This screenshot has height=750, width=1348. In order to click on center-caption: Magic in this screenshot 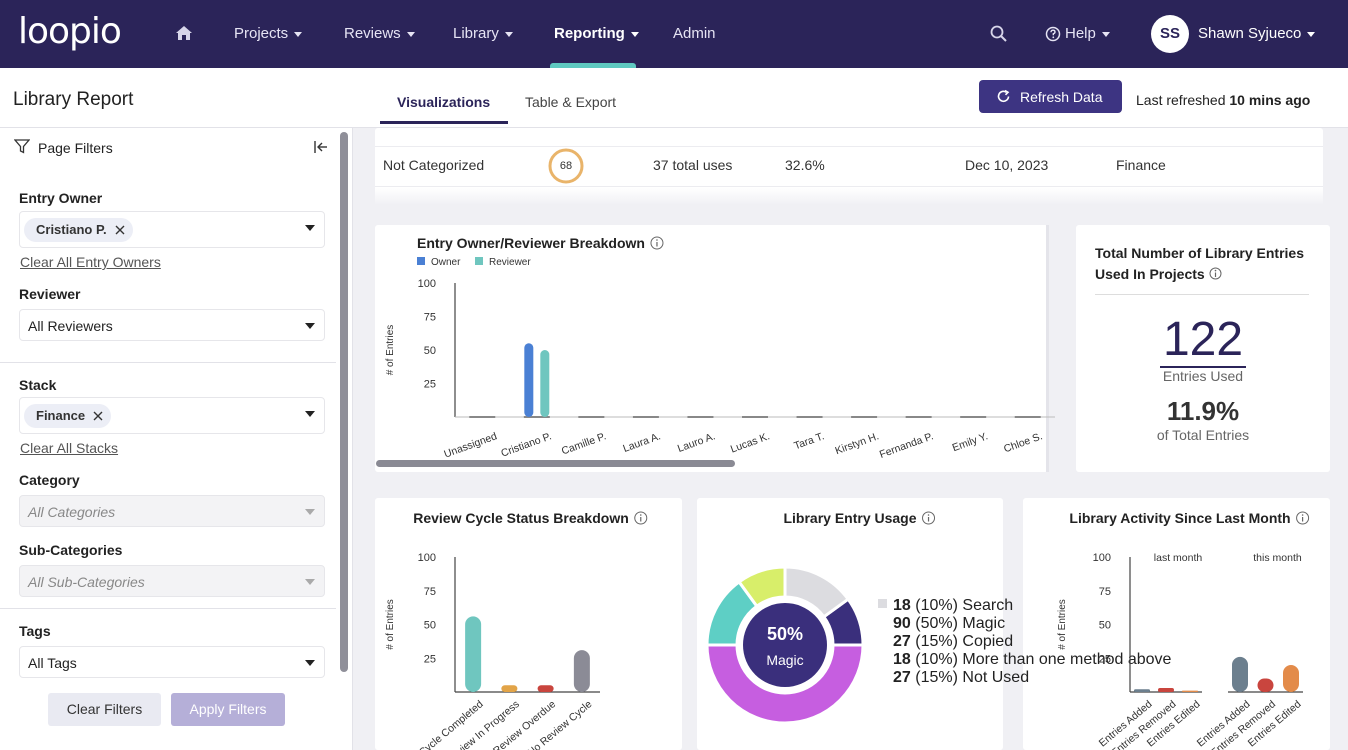, I will do `click(784, 660)`.